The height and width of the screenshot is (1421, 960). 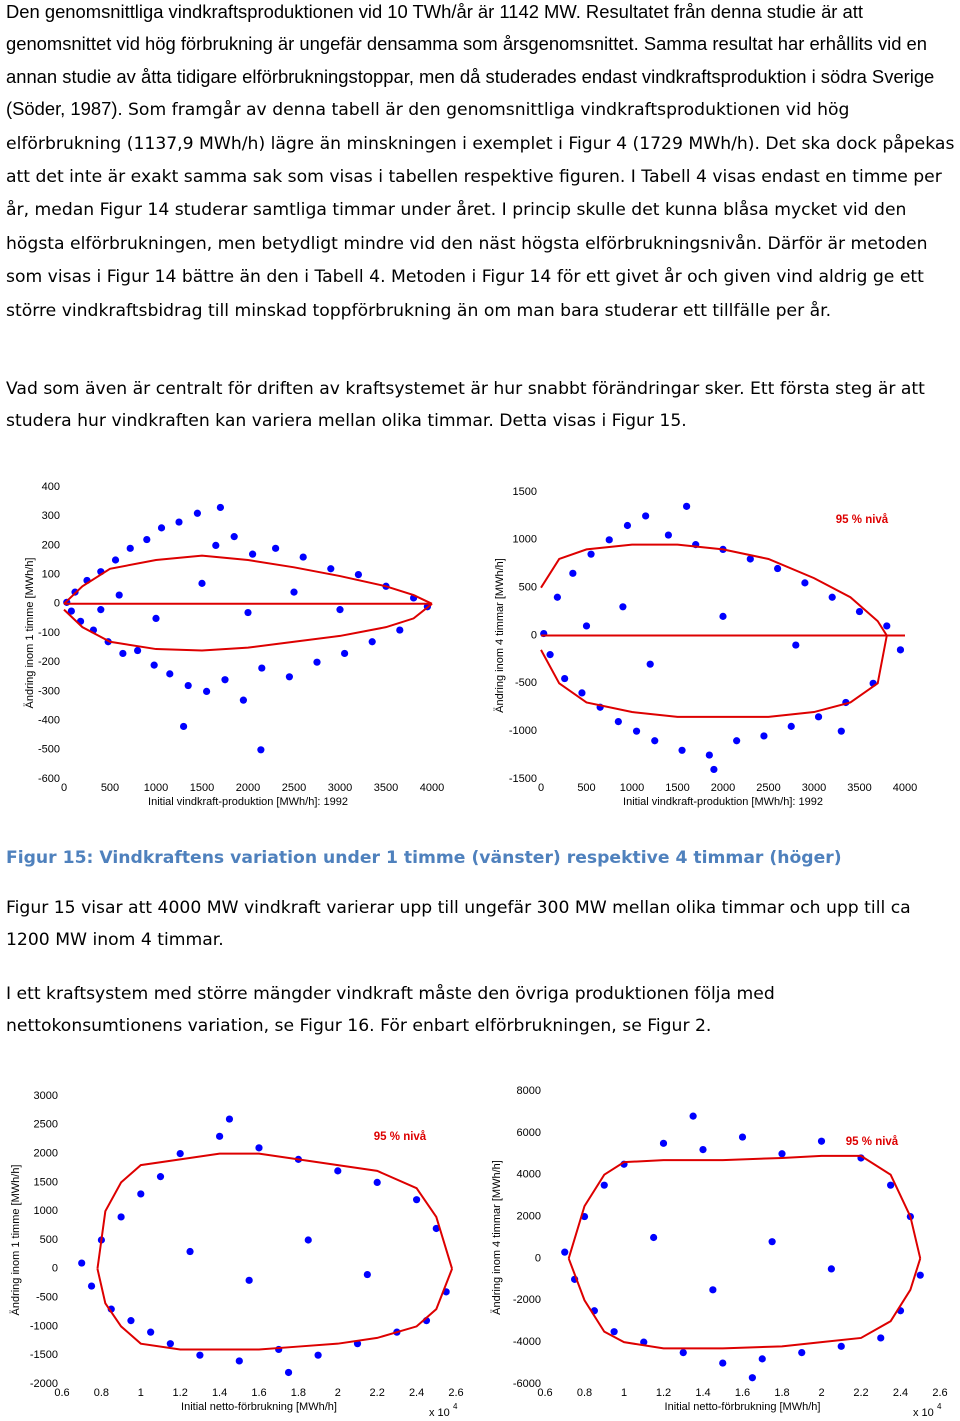 What do you see at coordinates (180, 1393) in the screenshot?
I see `x-tick-label: 1.2` at bounding box center [180, 1393].